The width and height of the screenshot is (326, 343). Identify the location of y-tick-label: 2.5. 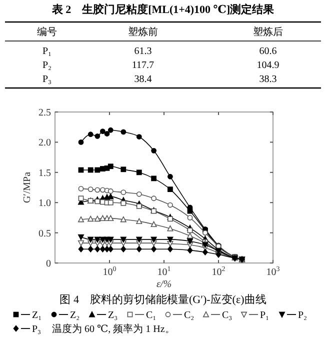
(44, 113).